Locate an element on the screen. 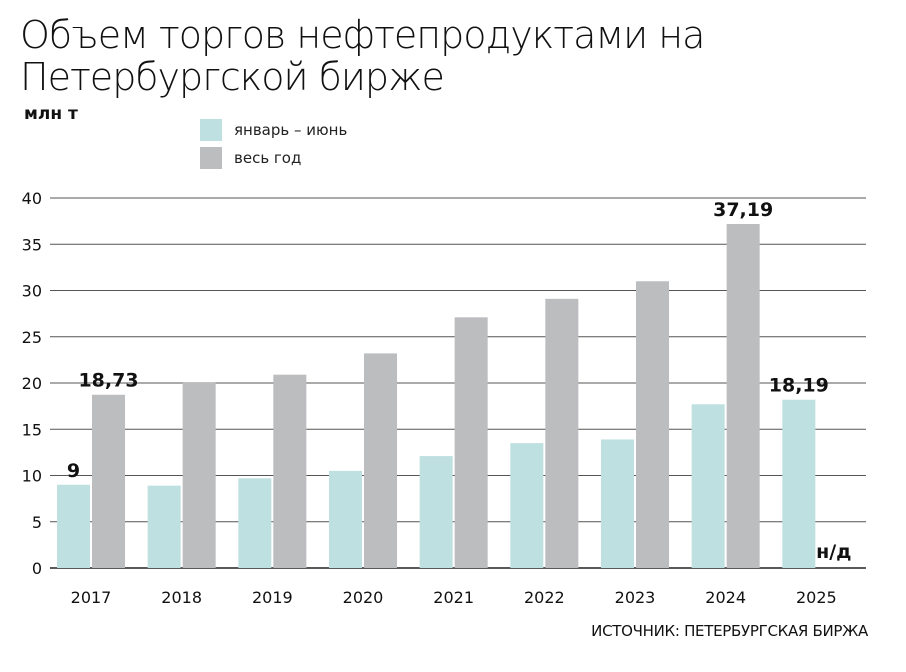 The width and height of the screenshot is (906, 672). data-label: 37,19 is located at coordinates (743, 210).